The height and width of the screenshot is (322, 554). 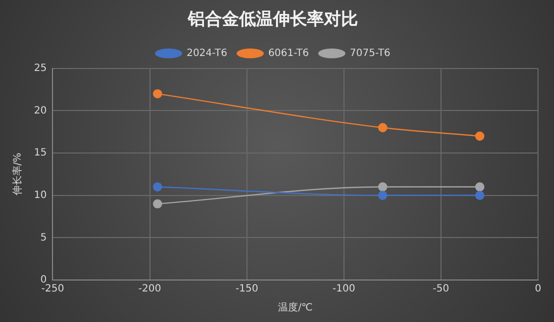 I want to click on x-tick-label: 0, so click(x=538, y=289).